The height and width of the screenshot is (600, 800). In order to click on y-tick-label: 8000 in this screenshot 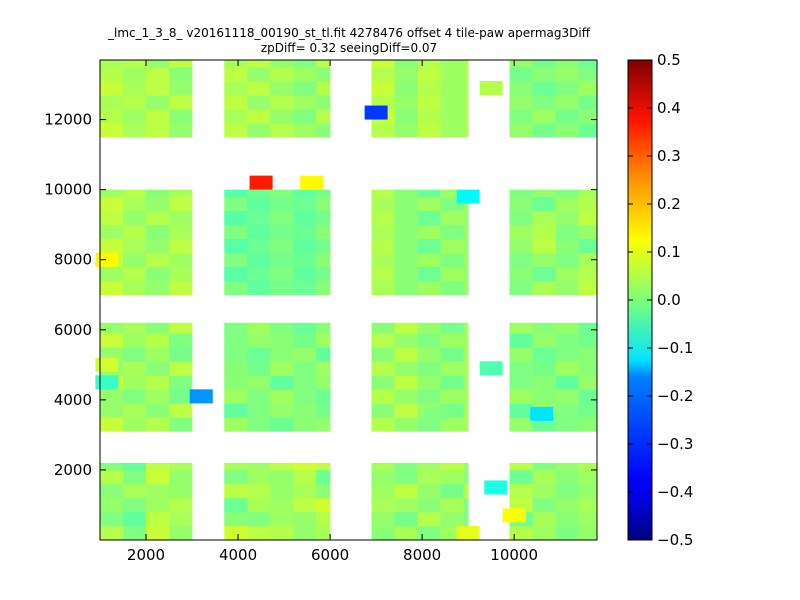, I will do `click(73, 260)`.